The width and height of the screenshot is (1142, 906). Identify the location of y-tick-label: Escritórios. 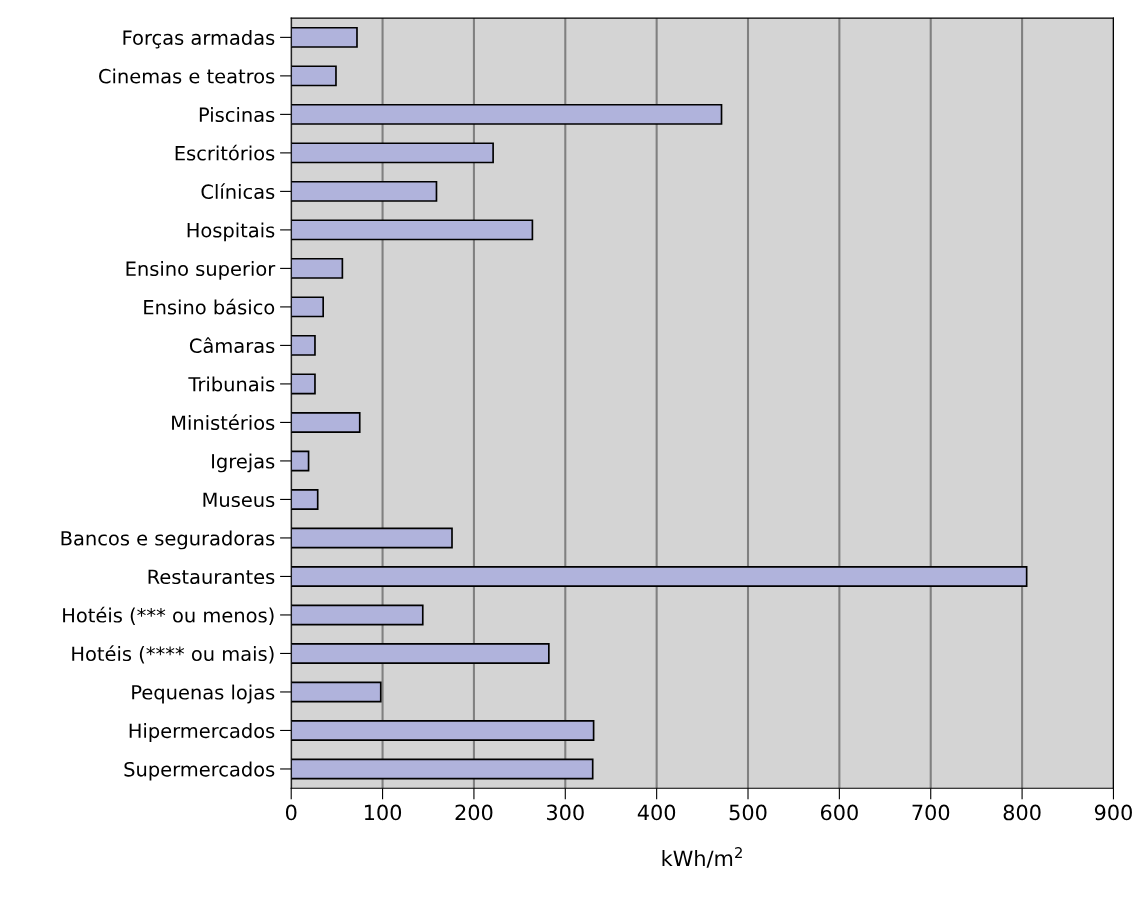
(225, 152).